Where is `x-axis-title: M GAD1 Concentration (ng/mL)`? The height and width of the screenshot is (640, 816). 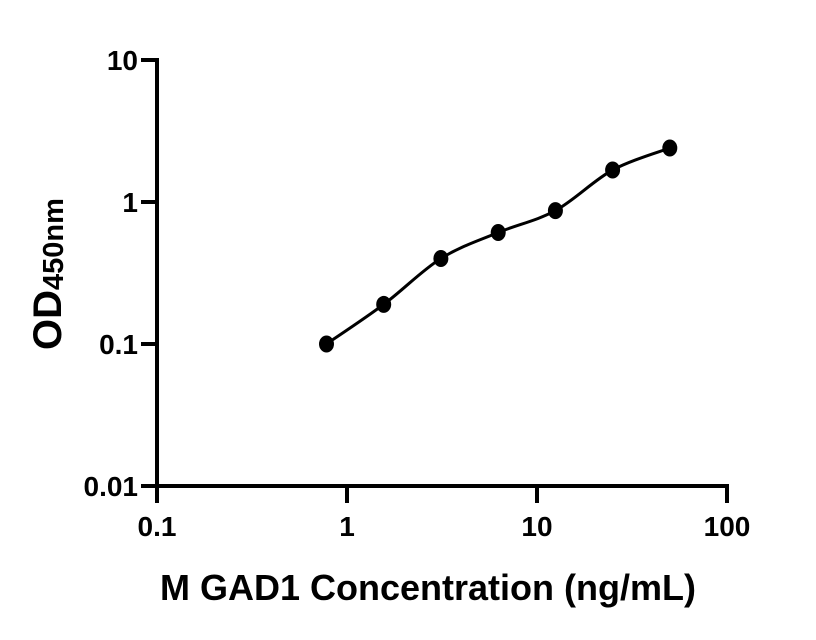
x-axis-title: M GAD1 Concentration (ng/mL) is located at coordinates (428, 587).